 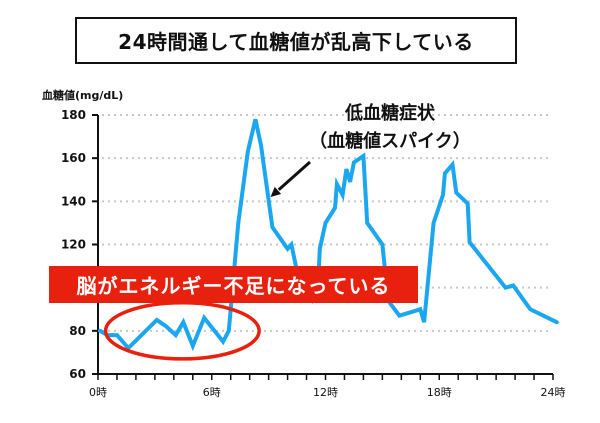 I want to click on chart-title-box: 24時間通して血糖値が乱高下している, so click(x=296, y=40).